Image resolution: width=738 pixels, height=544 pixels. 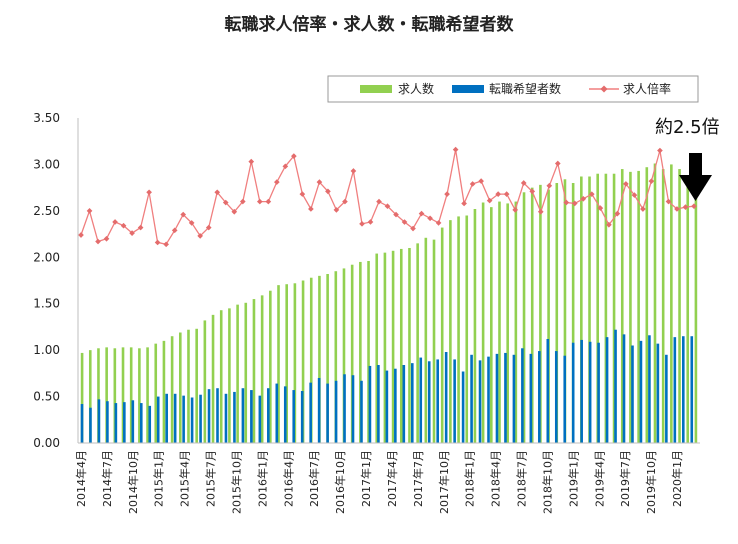 I want to click on y-tick-label: 1.00, so click(x=46, y=350).